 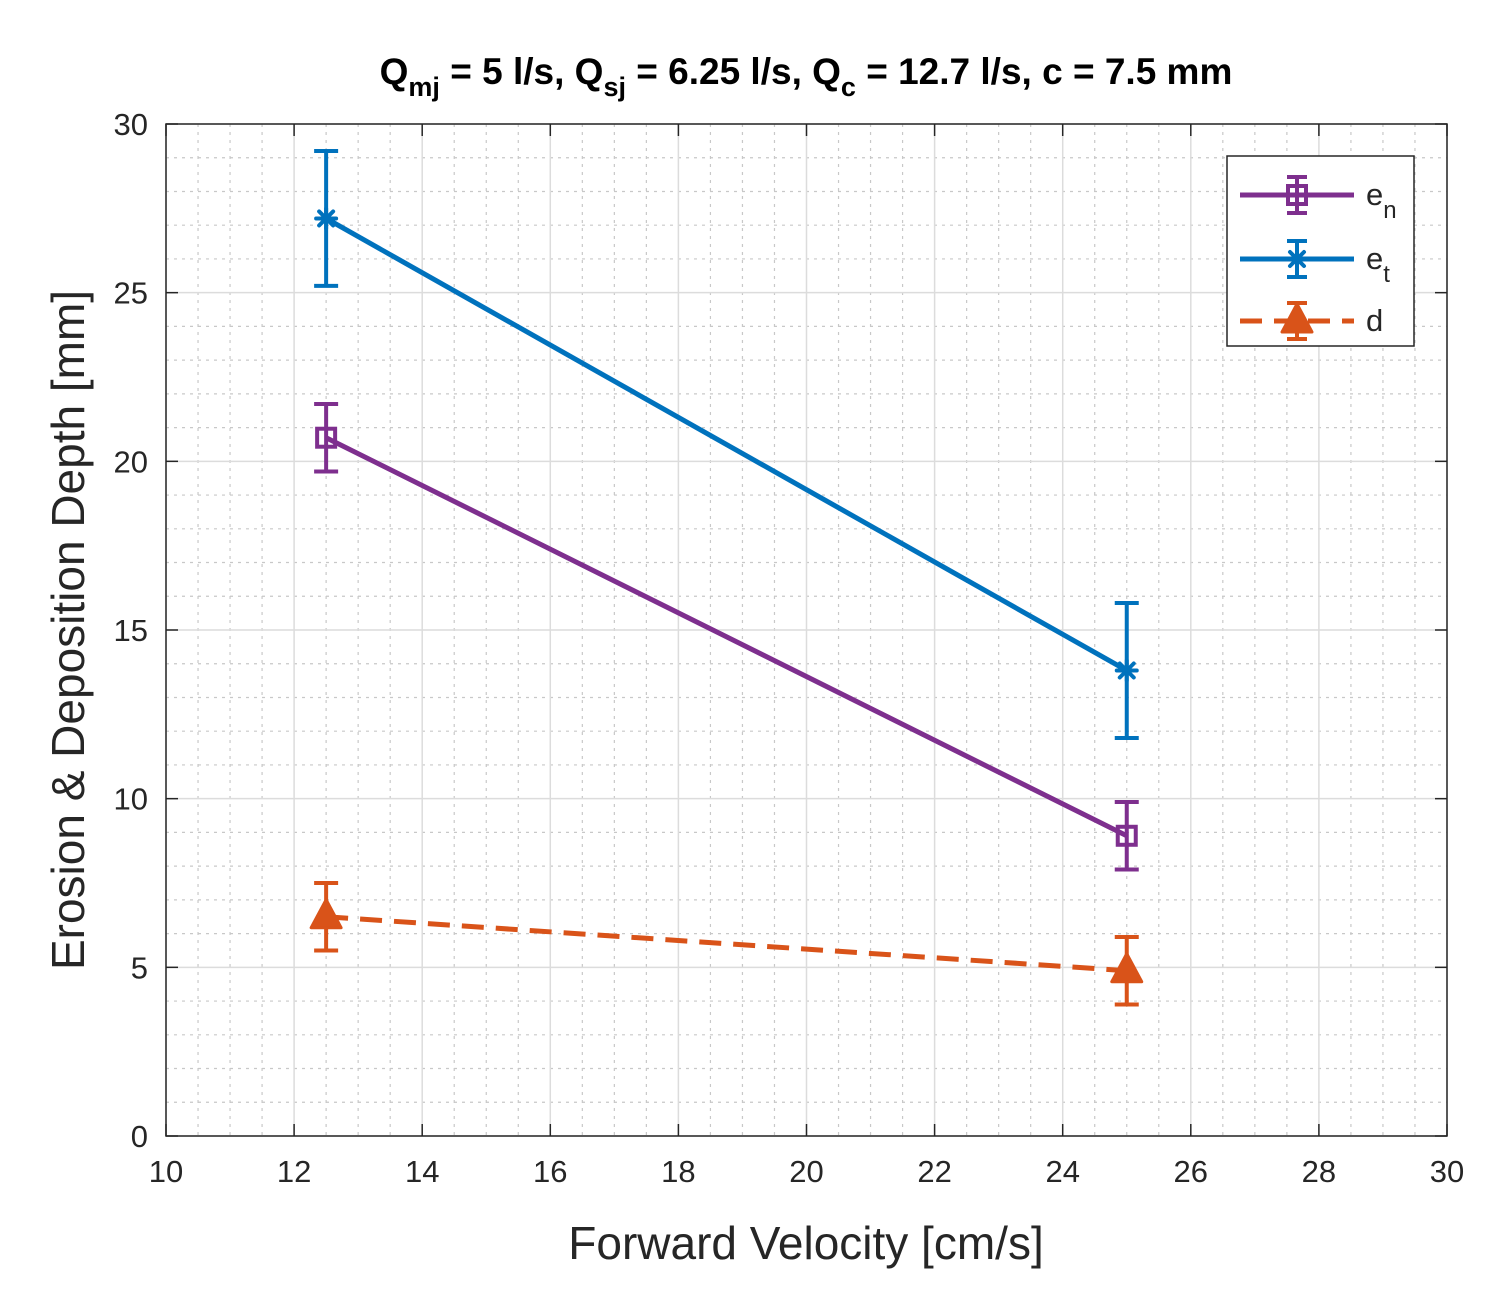 I want to click on legend-label: et, so click(x=1378, y=264).